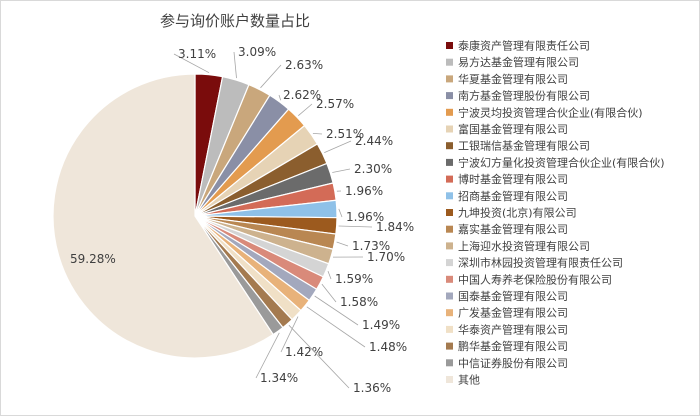  Describe the element at coordinates (513, 346) in the screenshot. I see `legend-label: 鹏华基金管理有限公司` at that location.